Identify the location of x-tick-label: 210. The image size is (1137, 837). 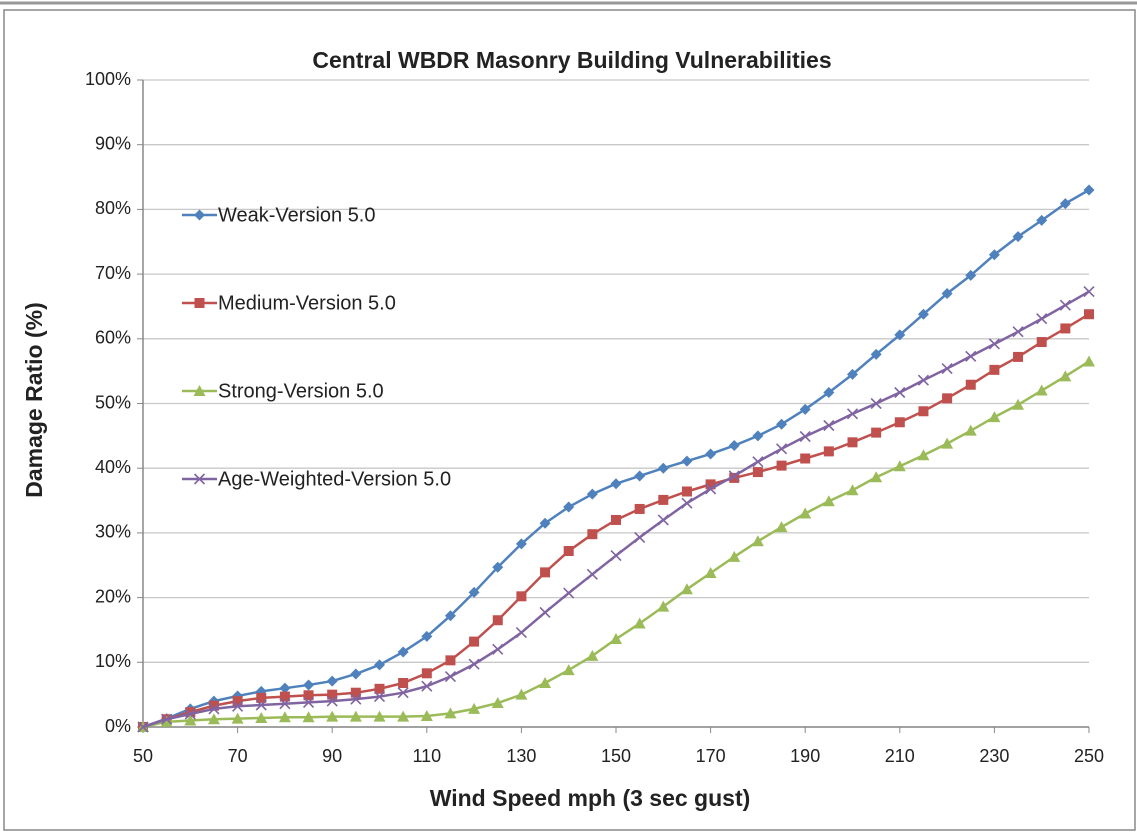
(900, 756).